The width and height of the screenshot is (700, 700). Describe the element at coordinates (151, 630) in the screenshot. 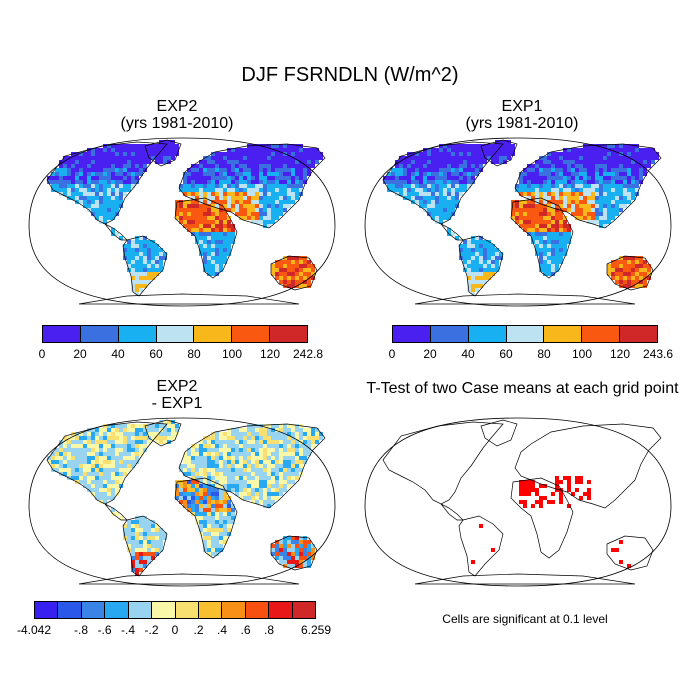

I see `colorbar-tick-label: -.2` at that location.